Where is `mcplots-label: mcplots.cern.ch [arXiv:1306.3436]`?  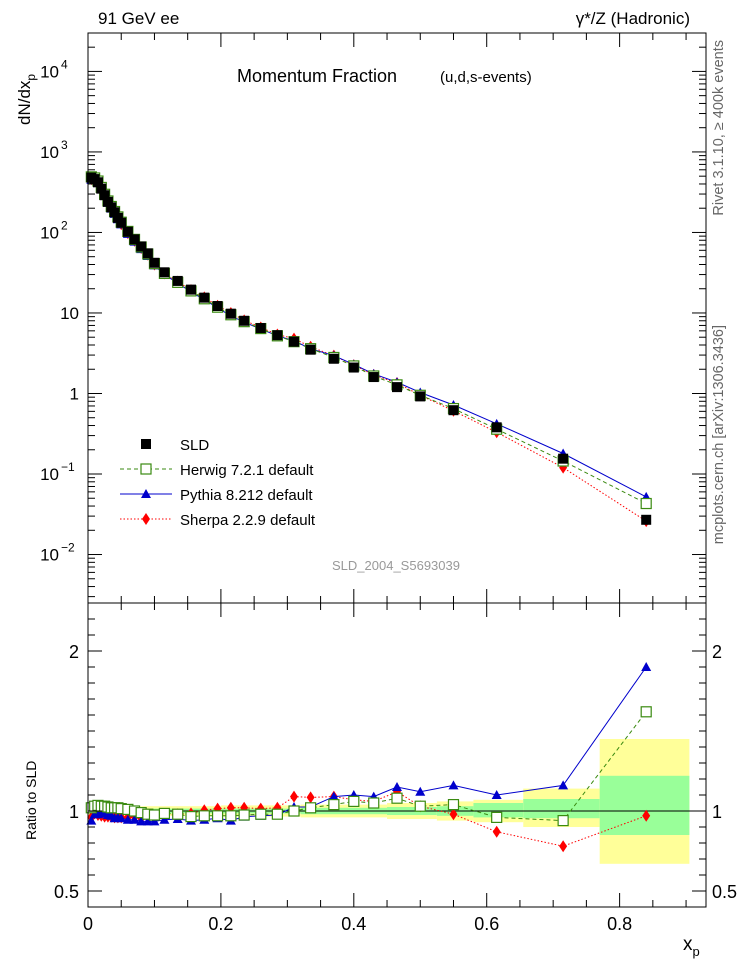
mcplots-label: mcplots.cern.ch [arXiv:1306.3436] is located at coordinates (719, 434).